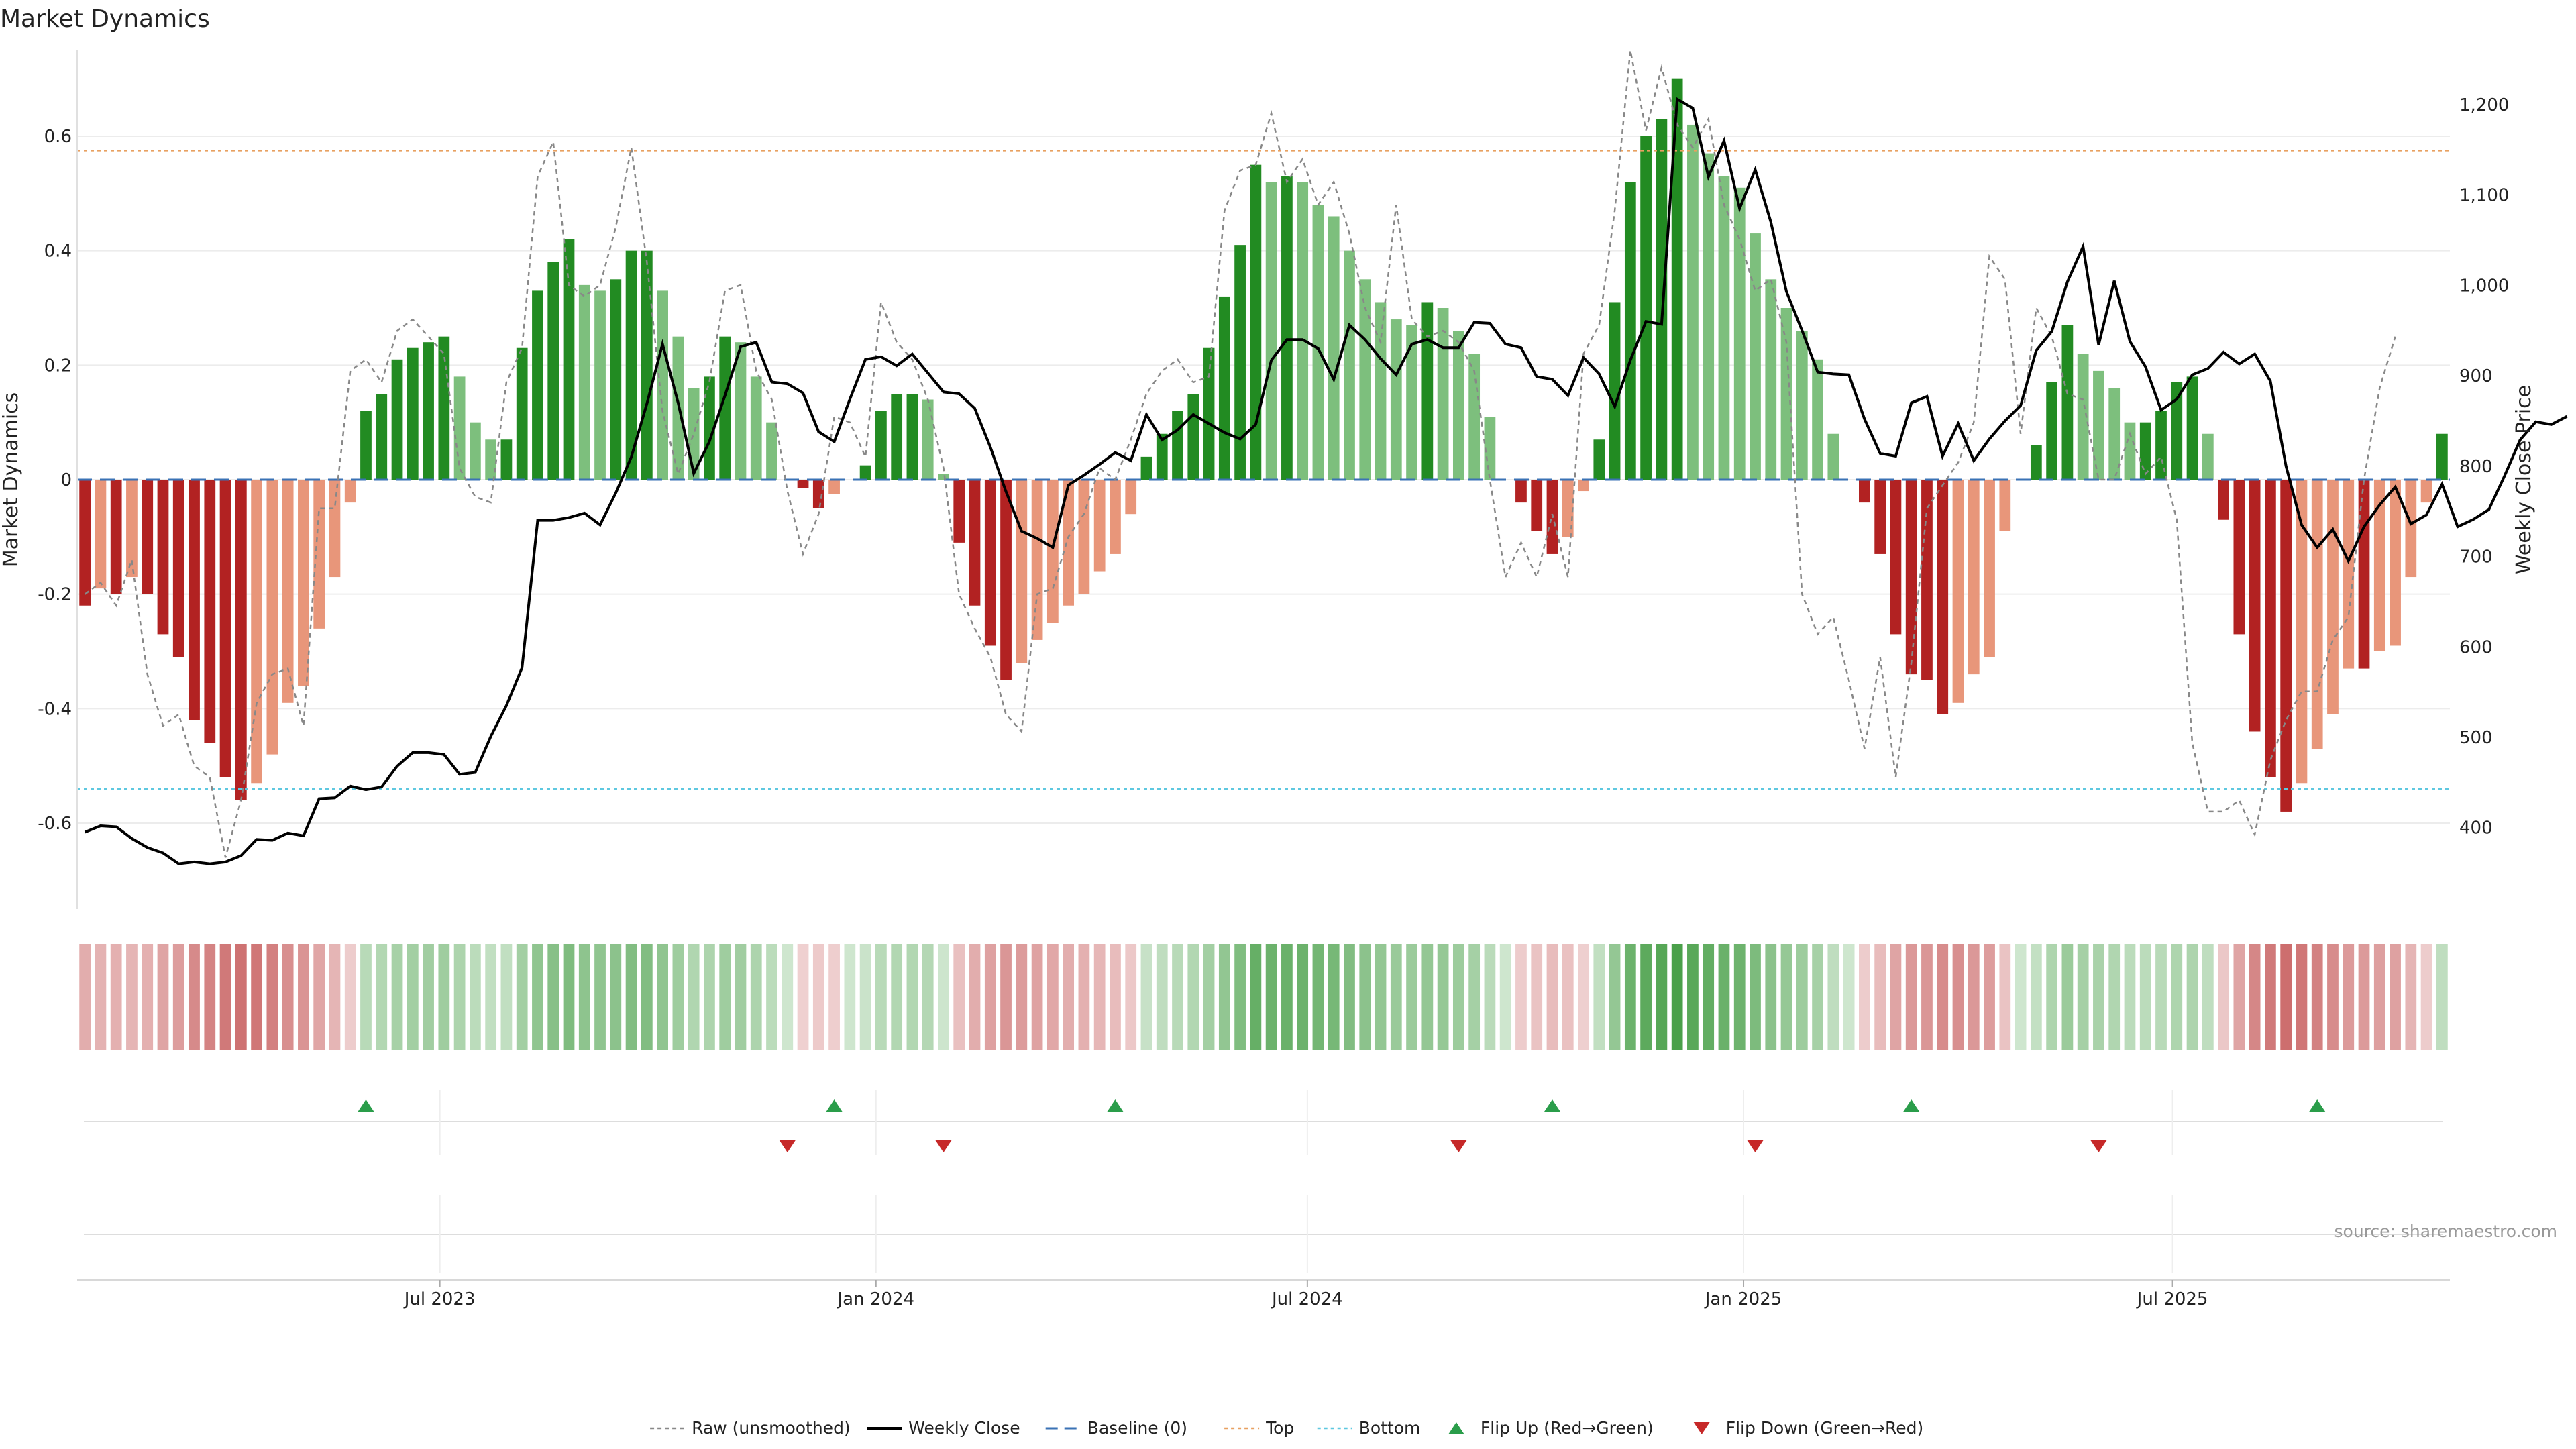 The height and width of the screenshot is (1449, 2576). What do you see at coordinates (2484, 105) in the screenshot?
I see `right-tick-label: 1,200` at bounding box center [2484, 105].